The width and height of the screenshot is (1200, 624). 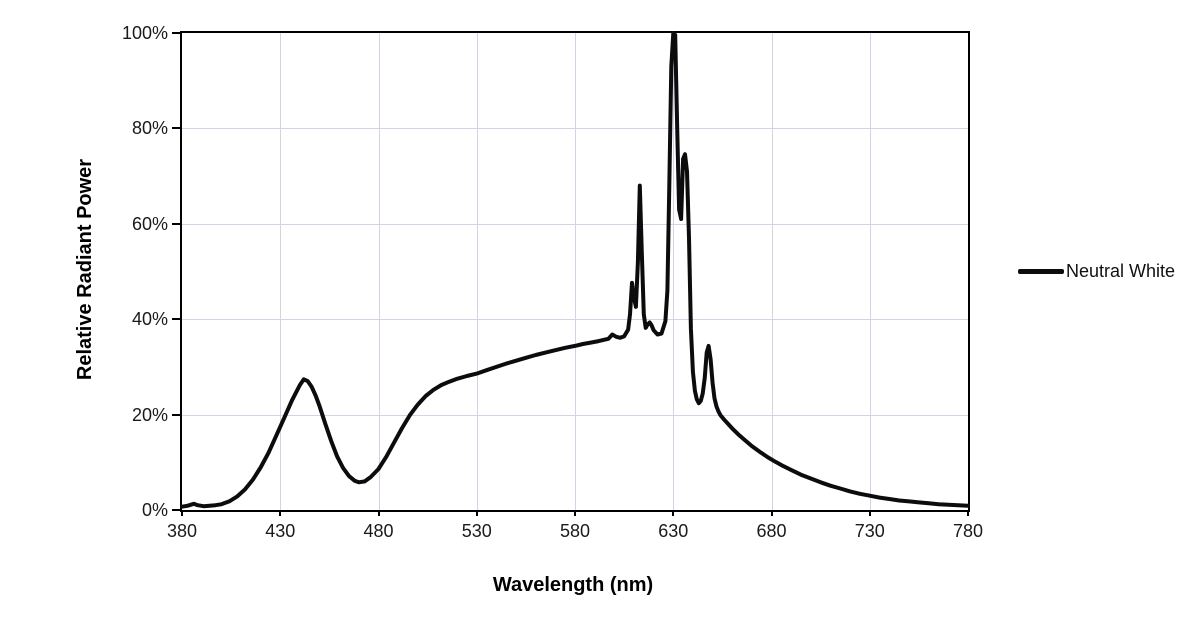 I want to click on y-axis-title: Relative Radiant Power, so click(x=85, y=269).